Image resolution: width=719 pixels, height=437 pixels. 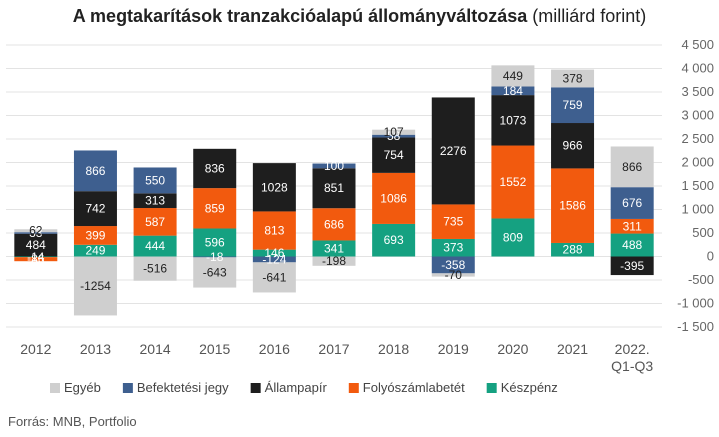 What do you see at coordinates (155, 180) in the screenshot?
I see `data-label: 550` at bounding box center [155, 180].